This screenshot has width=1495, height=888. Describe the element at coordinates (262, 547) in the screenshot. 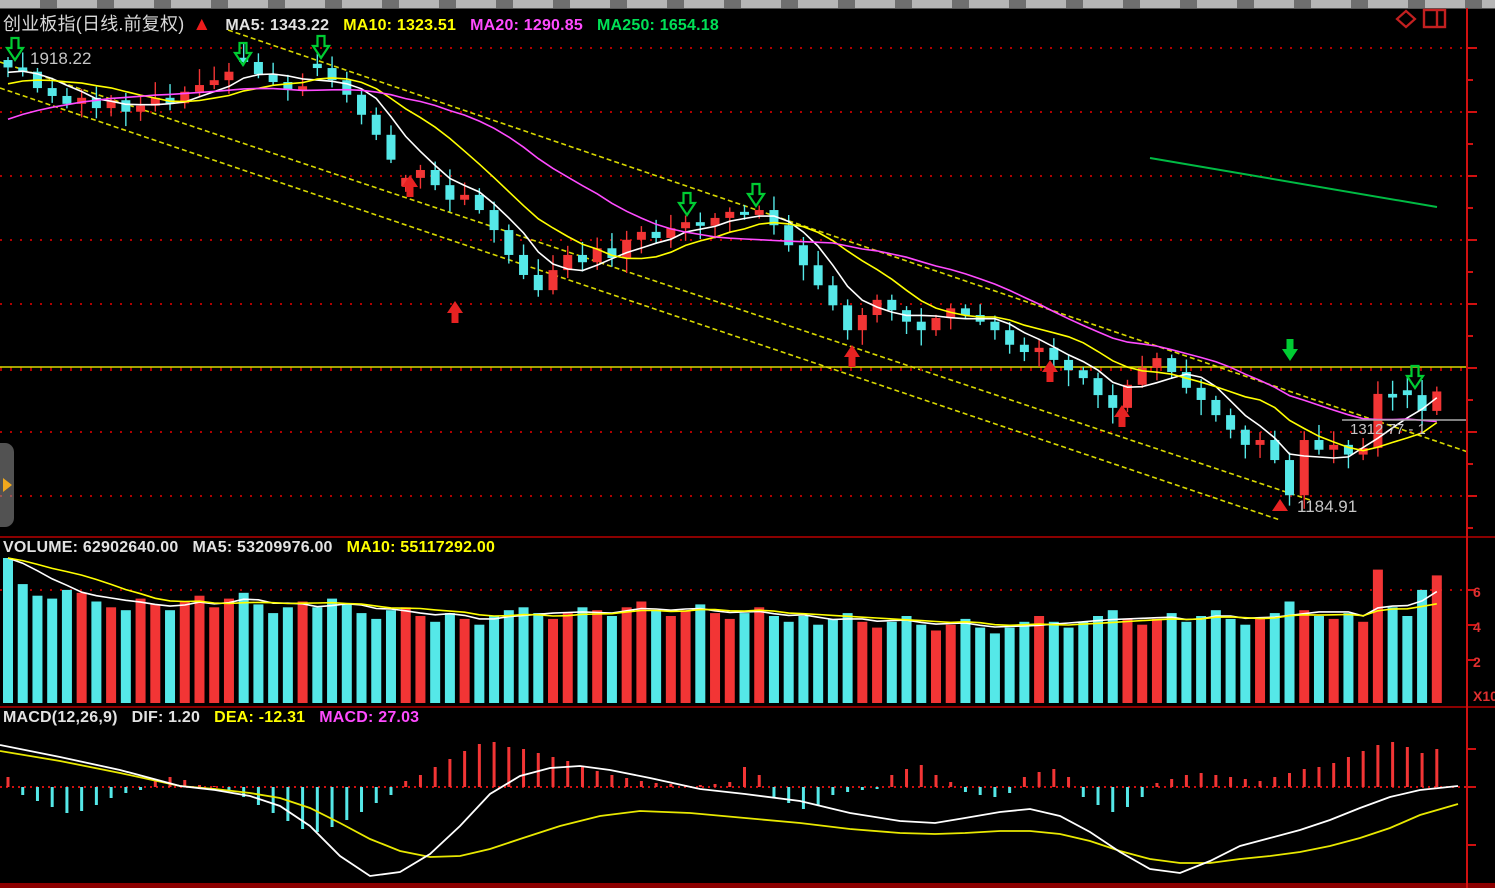

I see `volume-ma5-value: MA5: 53209976.00` at that location.